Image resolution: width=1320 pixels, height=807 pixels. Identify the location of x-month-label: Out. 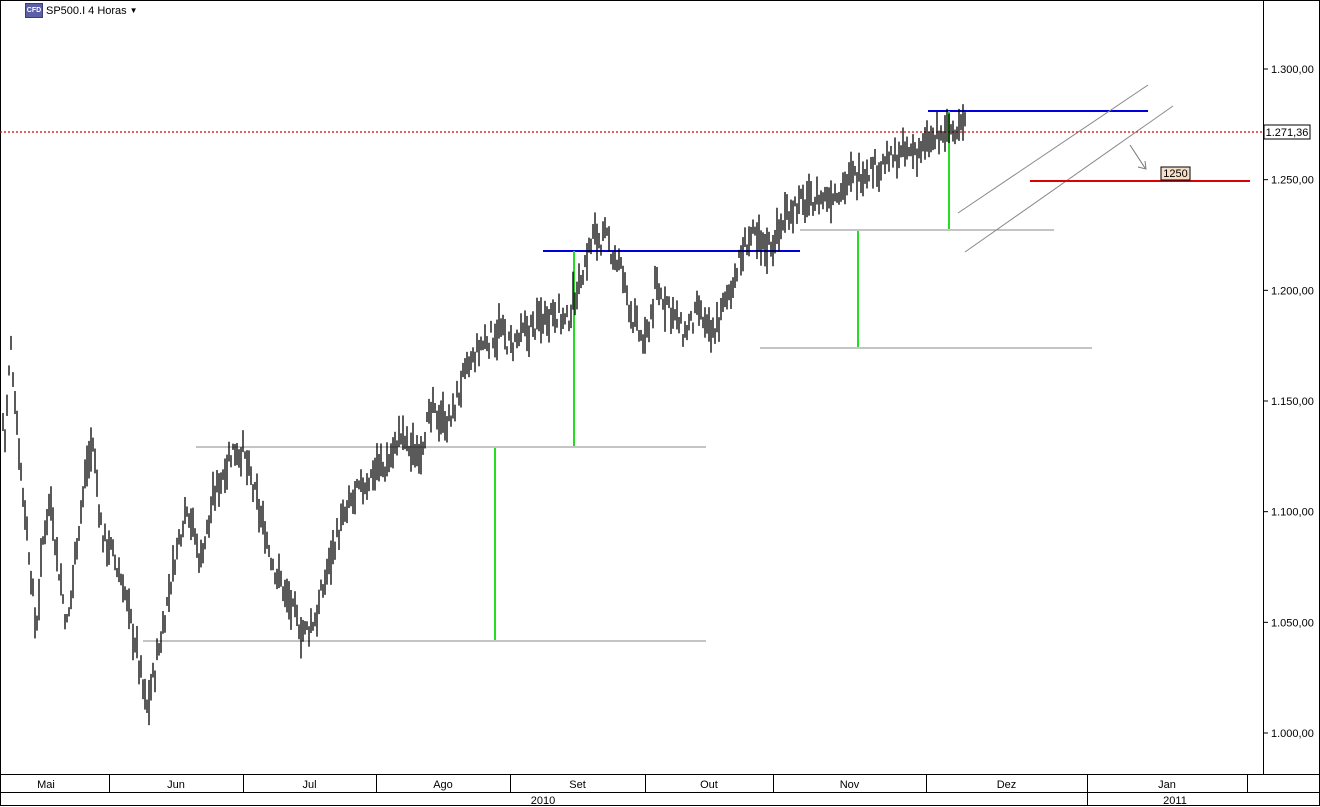
(709, 785).